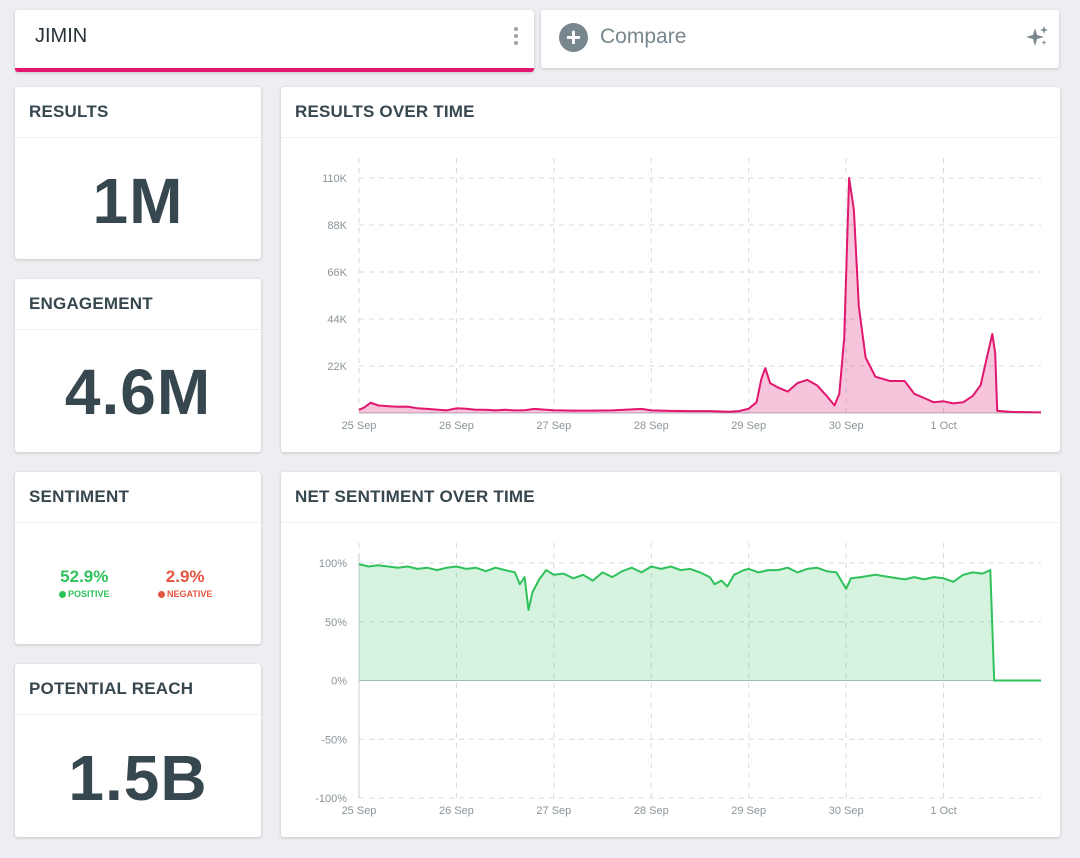 Image resolution: width=1080 pixels, height=858 pixels. I want to click on sentiment-negative: 2.9% NEGATIVE, so click(185, 583).